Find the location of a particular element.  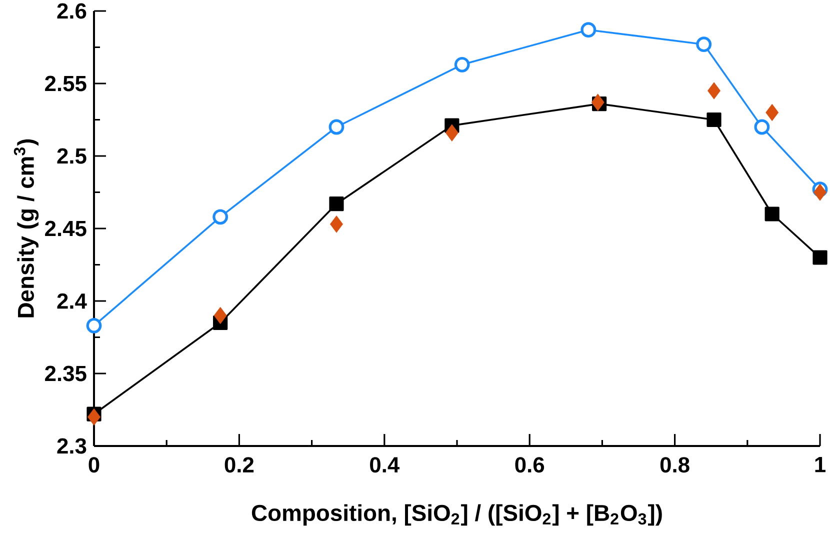

y-tick-label: 2.3 is located at coordinates (71, 446).